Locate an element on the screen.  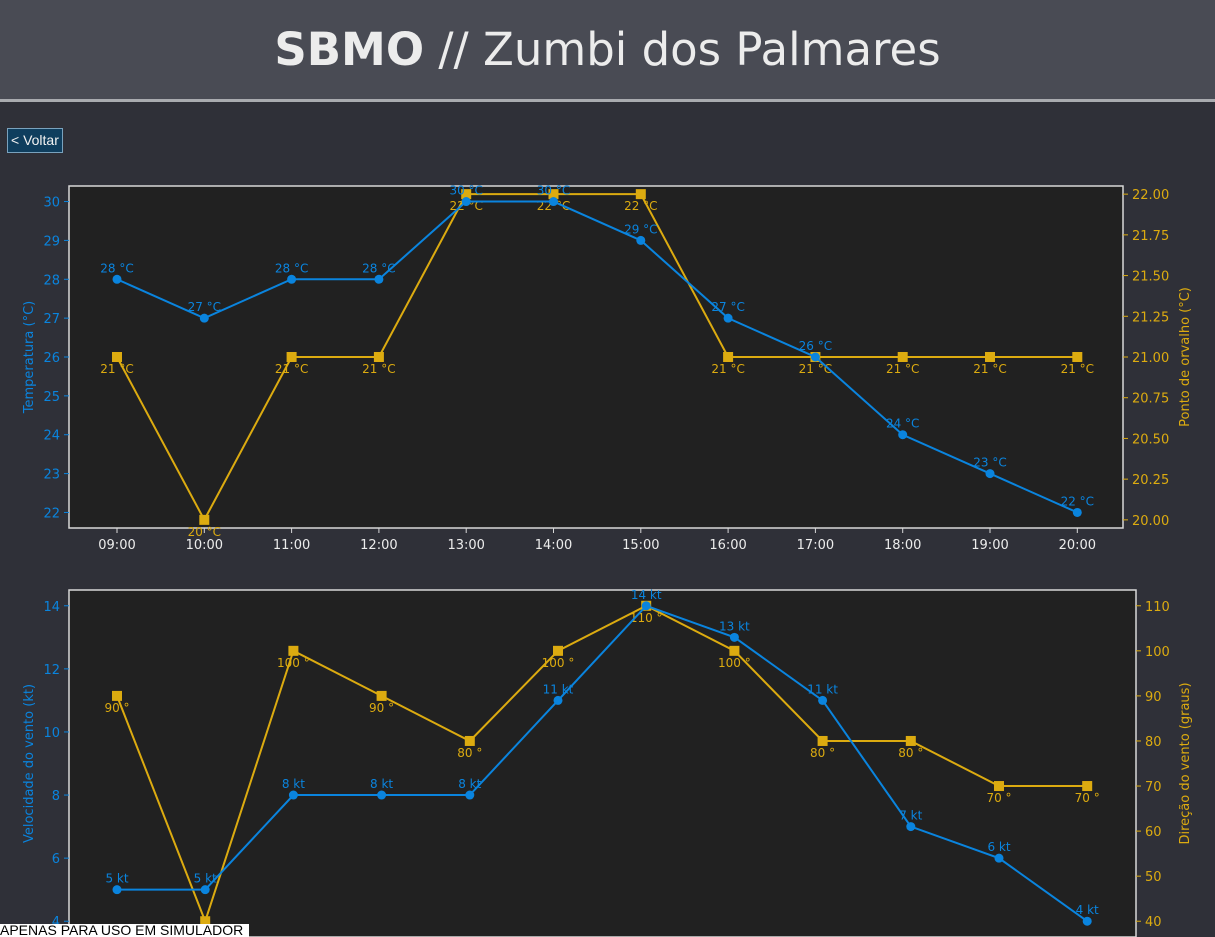
y2-tick-label: 60 is located at coordinates (1153, 832).